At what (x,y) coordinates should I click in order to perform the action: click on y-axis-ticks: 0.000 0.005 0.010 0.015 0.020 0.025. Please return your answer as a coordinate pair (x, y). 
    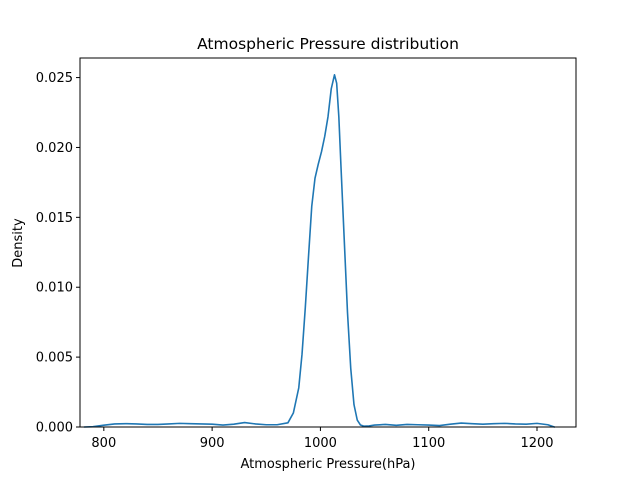
    Looking at the image, I should click on (58, 253).